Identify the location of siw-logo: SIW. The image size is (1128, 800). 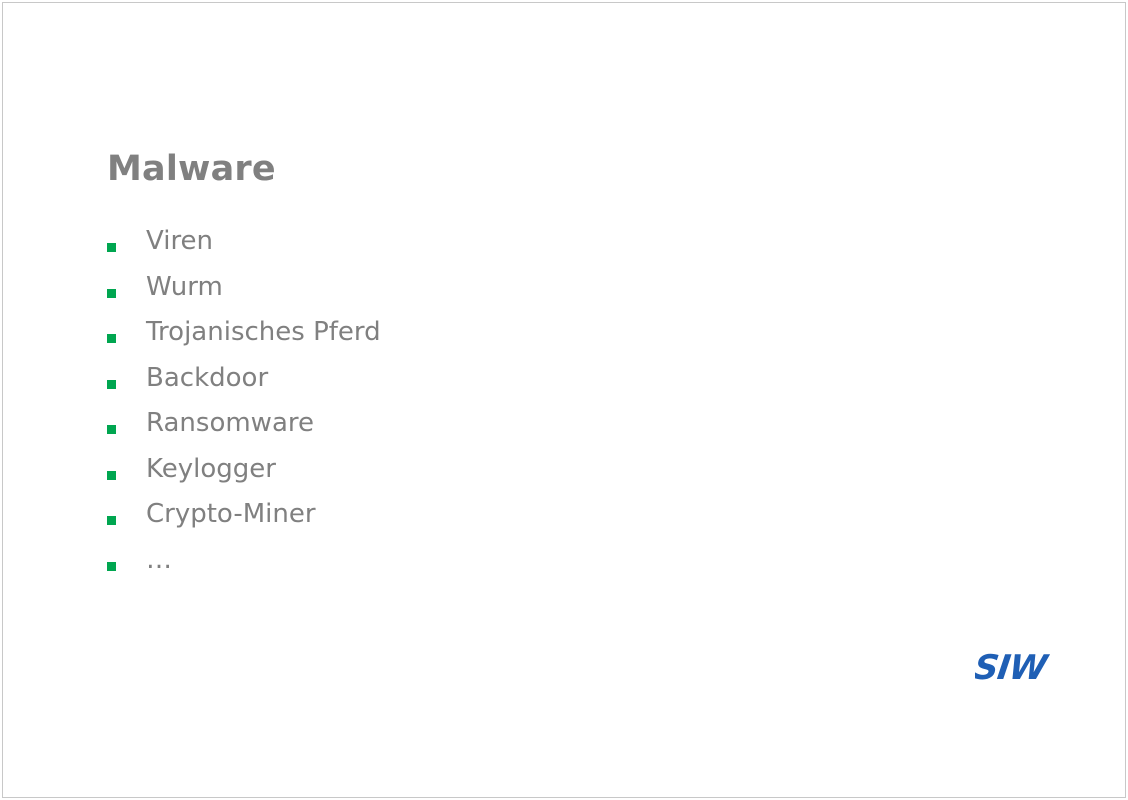
(1013, 665).